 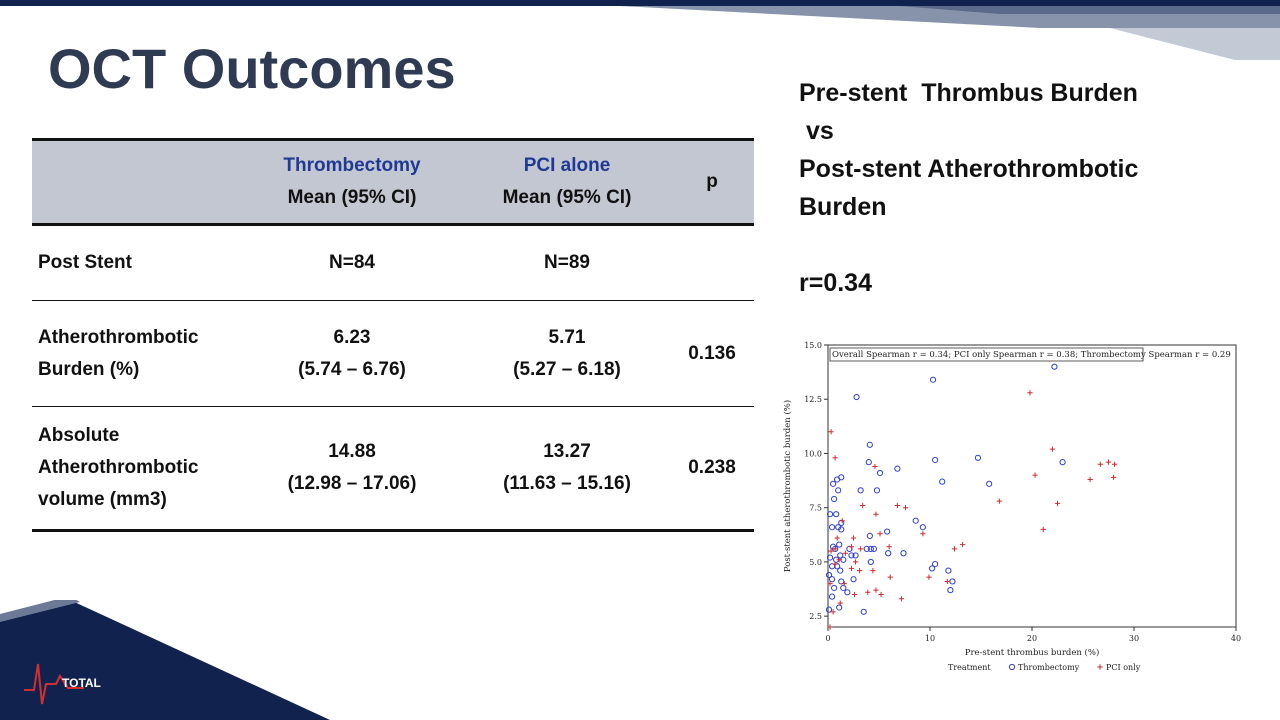 I want to click on header-thrombectomy: Thrombectomy Mean (95% CI), so click(x=352, y=182).